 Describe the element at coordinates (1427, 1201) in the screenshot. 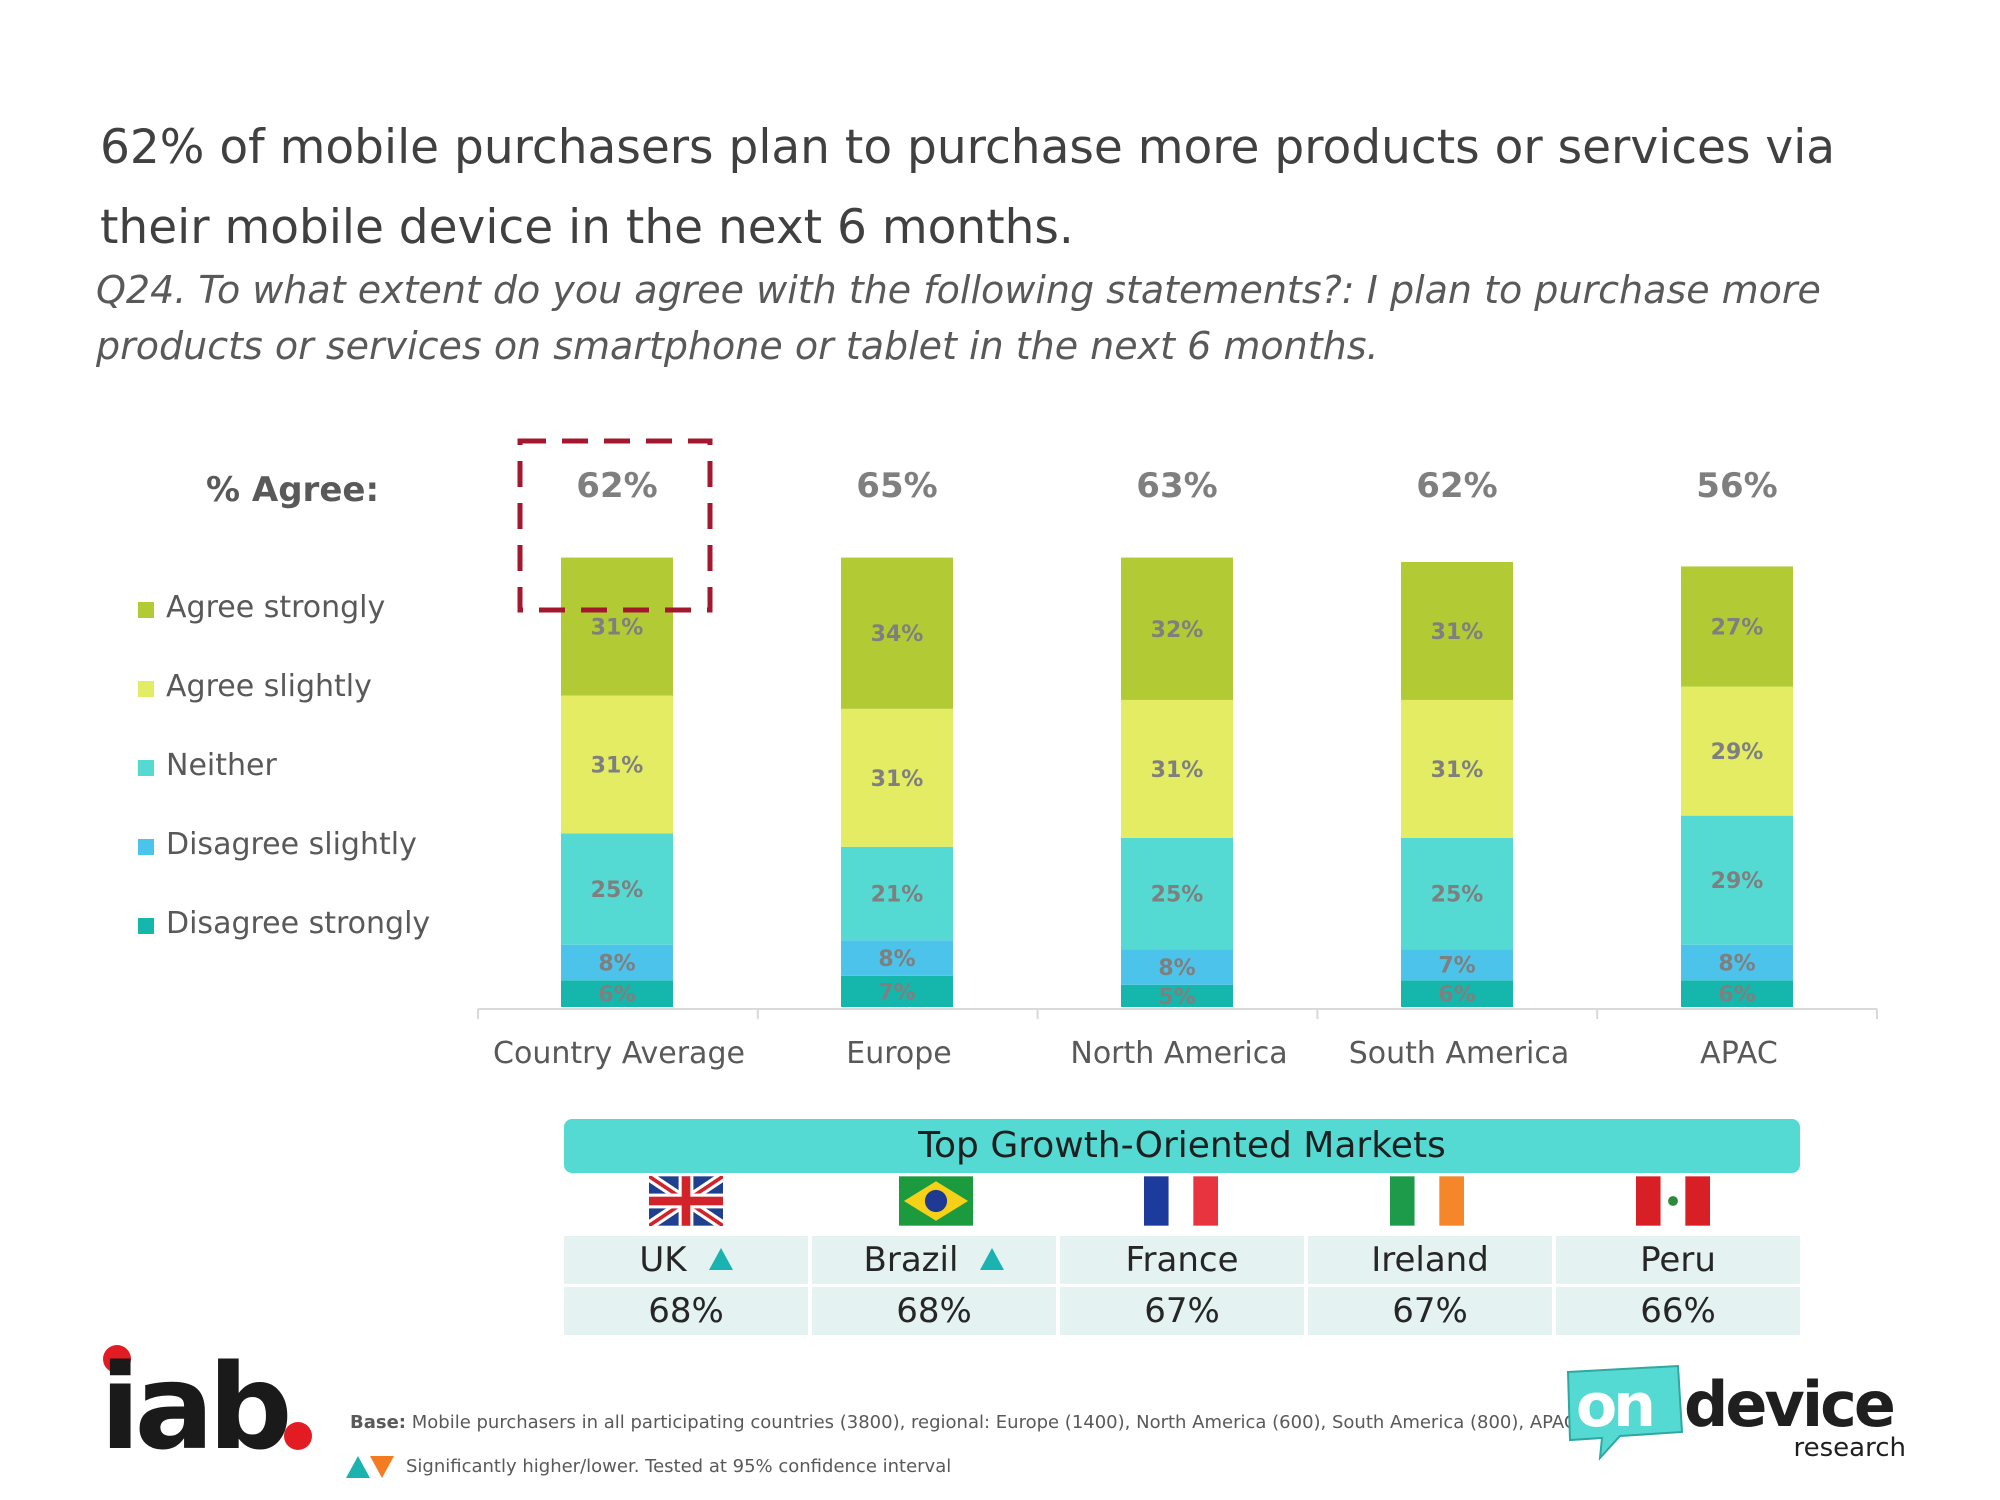

I see `ireland-flag-icon` at that location.